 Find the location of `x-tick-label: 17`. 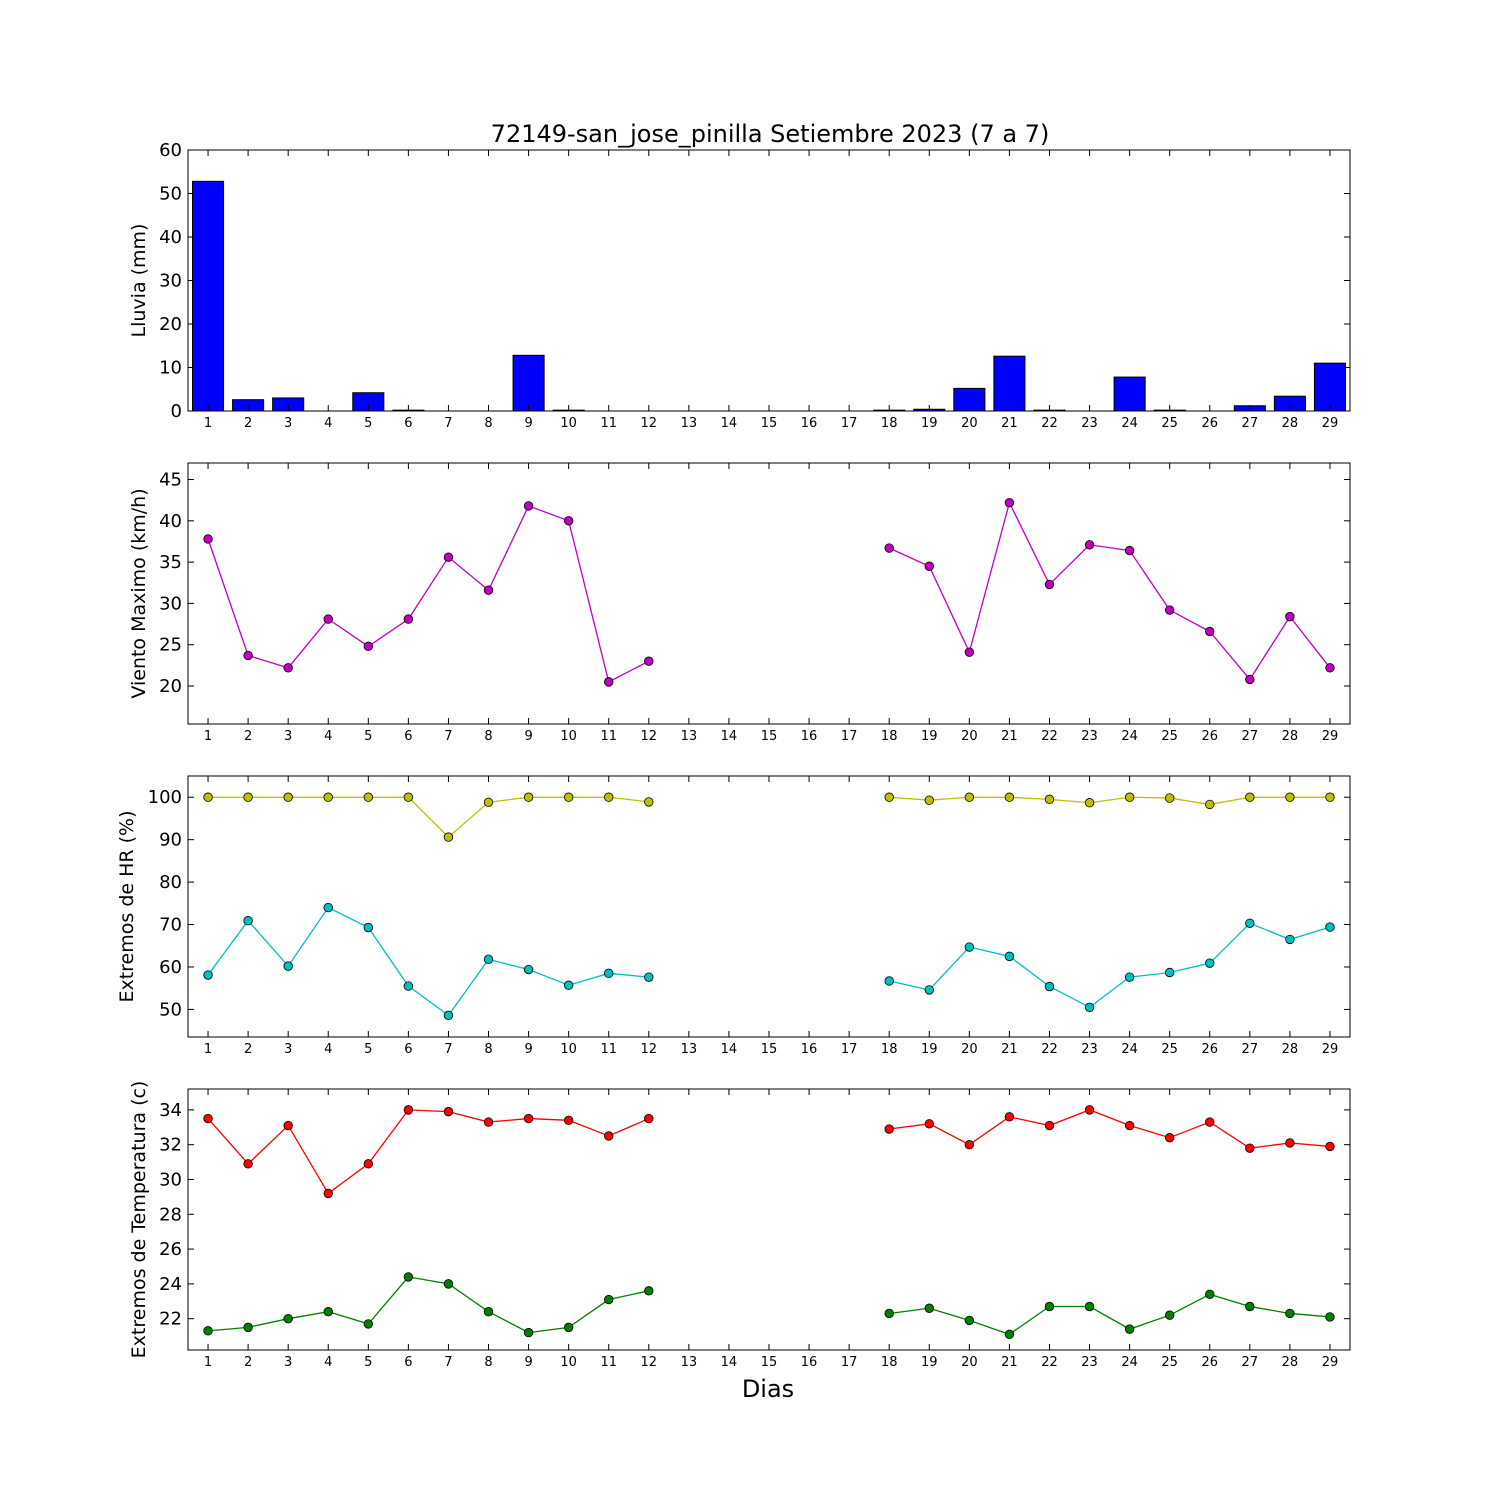

x-tick-label: 17 is located at coordinates (849, 1049).